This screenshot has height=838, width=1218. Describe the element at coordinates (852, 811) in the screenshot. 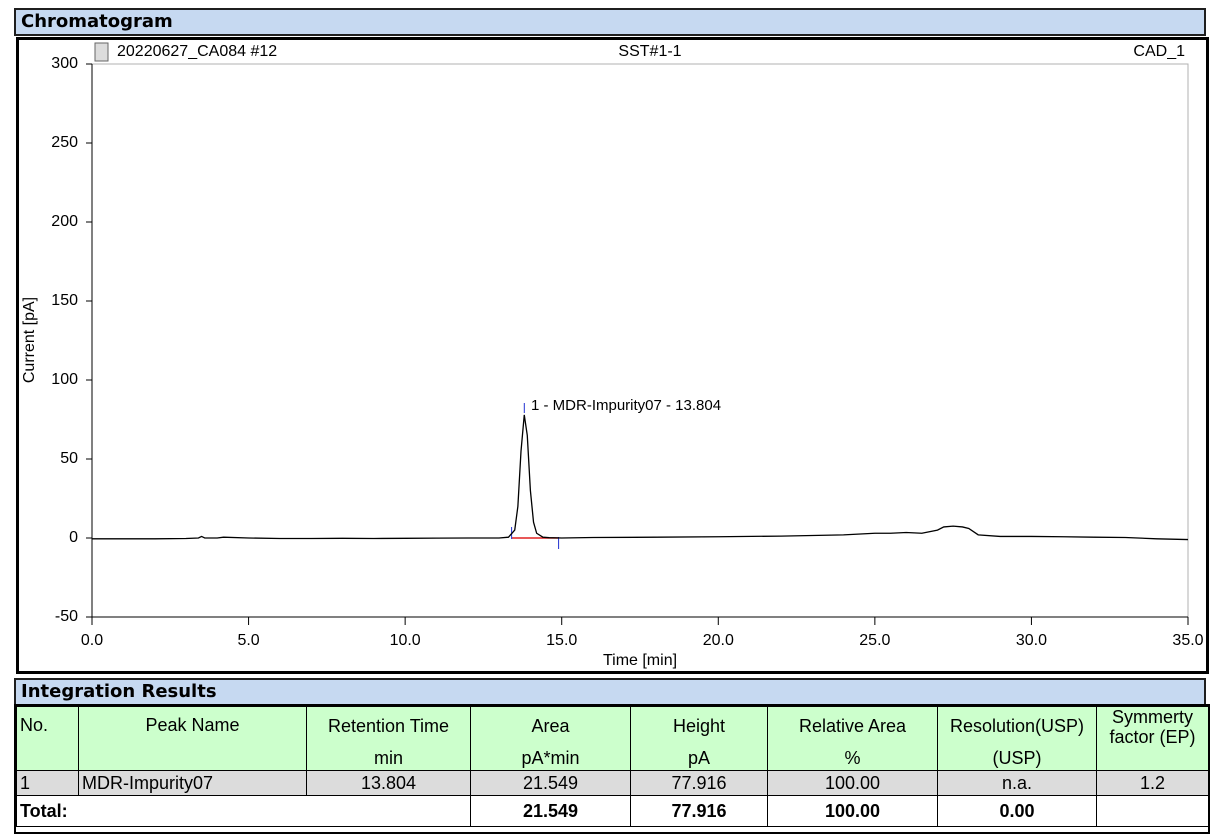

I see `total-cell: 100.00` at that location.